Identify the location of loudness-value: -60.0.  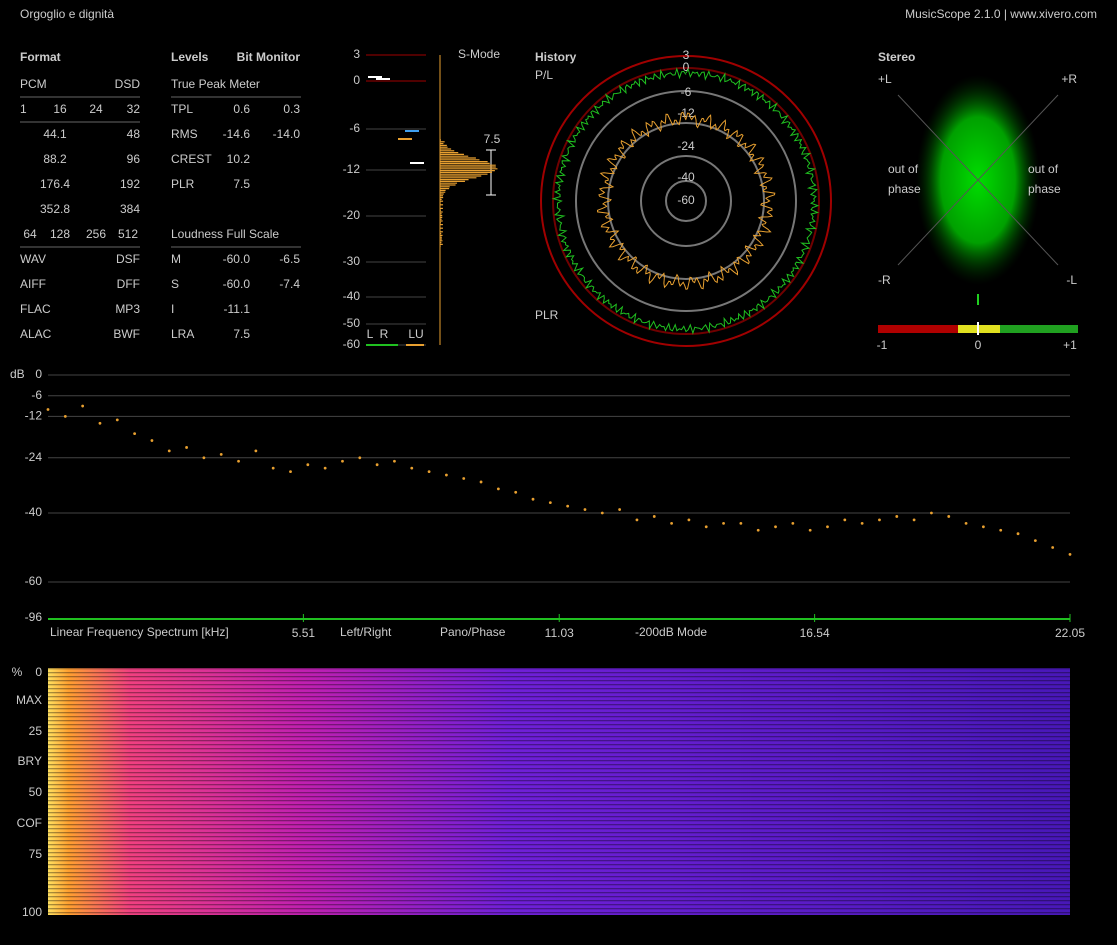
(237, 259).